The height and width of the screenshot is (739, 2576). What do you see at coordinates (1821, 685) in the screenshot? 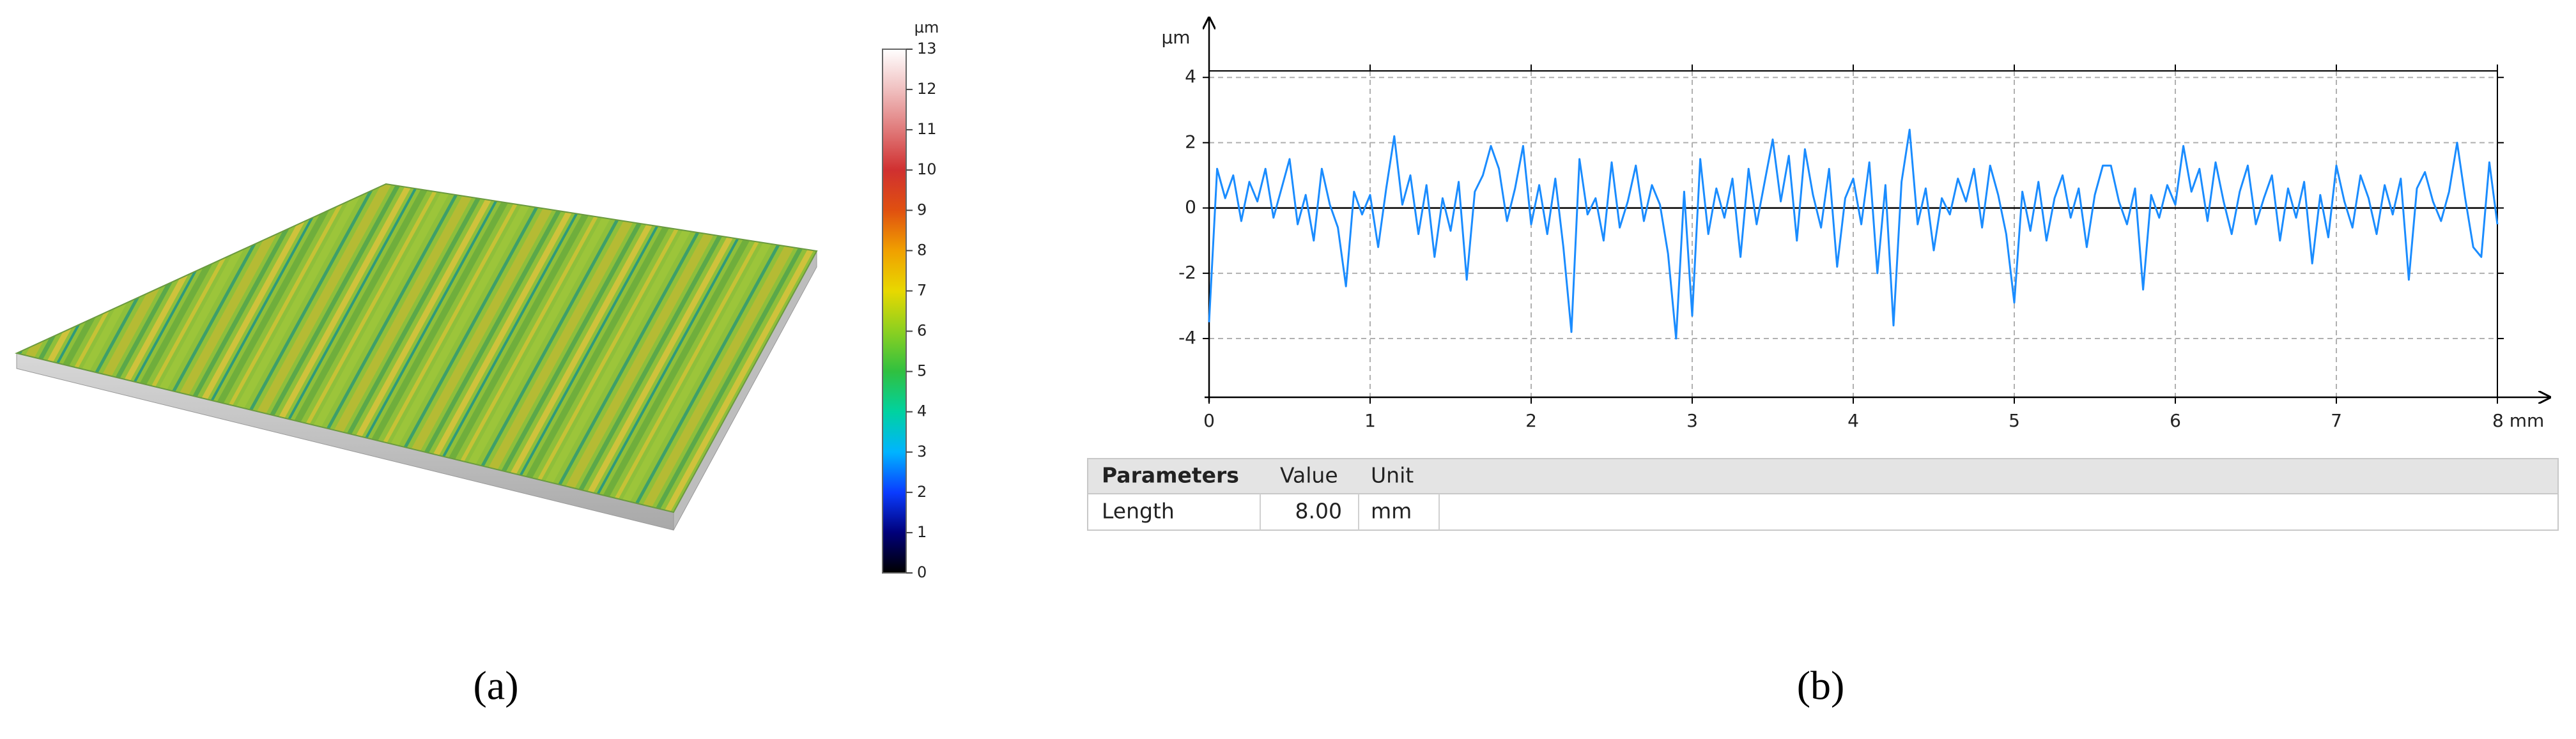
I see `panel-label: (b)` at bounding box center [1821, 685].